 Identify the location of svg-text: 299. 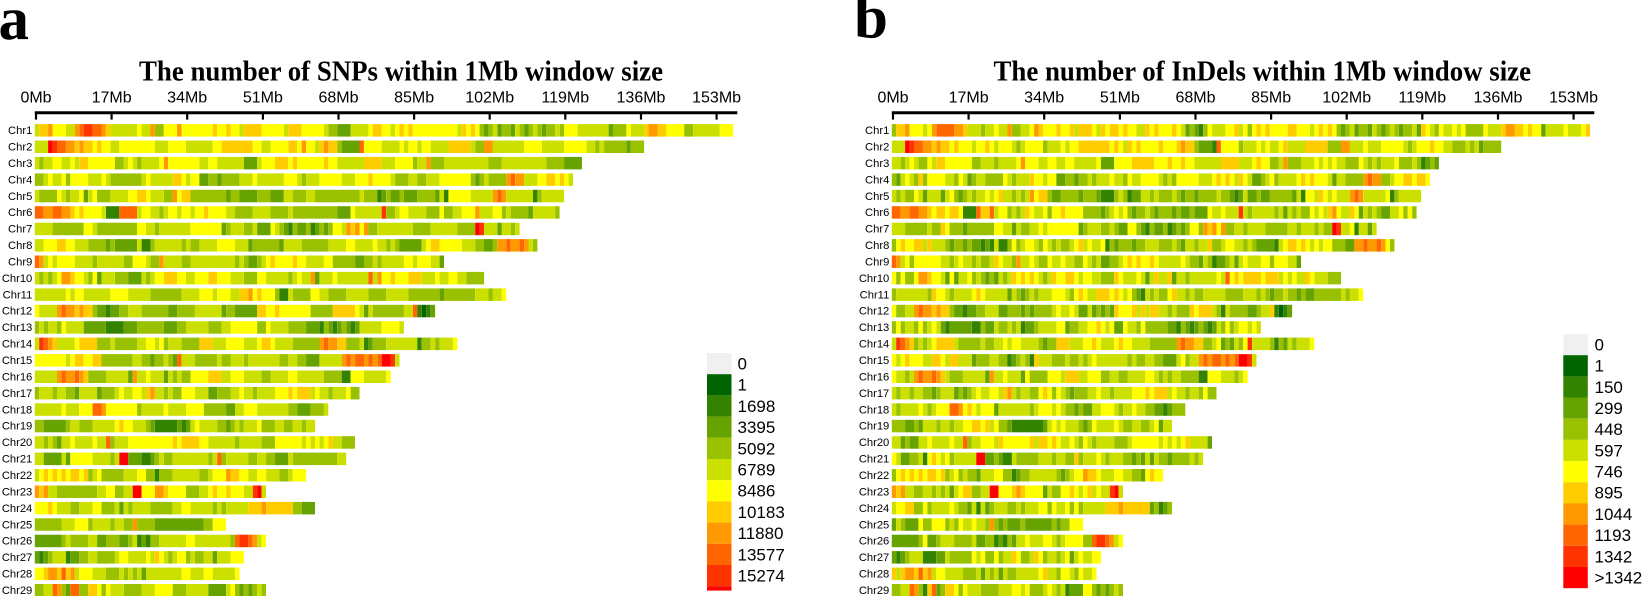
(1609, 408).